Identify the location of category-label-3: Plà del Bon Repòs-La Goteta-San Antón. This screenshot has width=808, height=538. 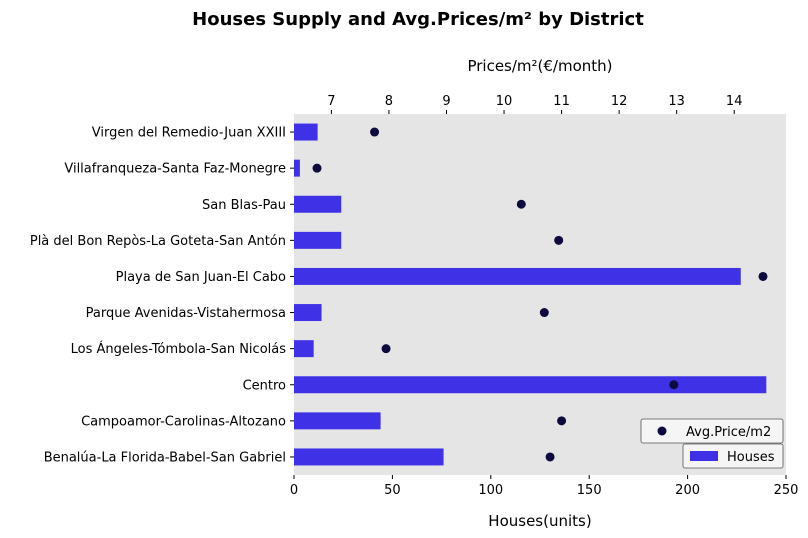
(158, 241).